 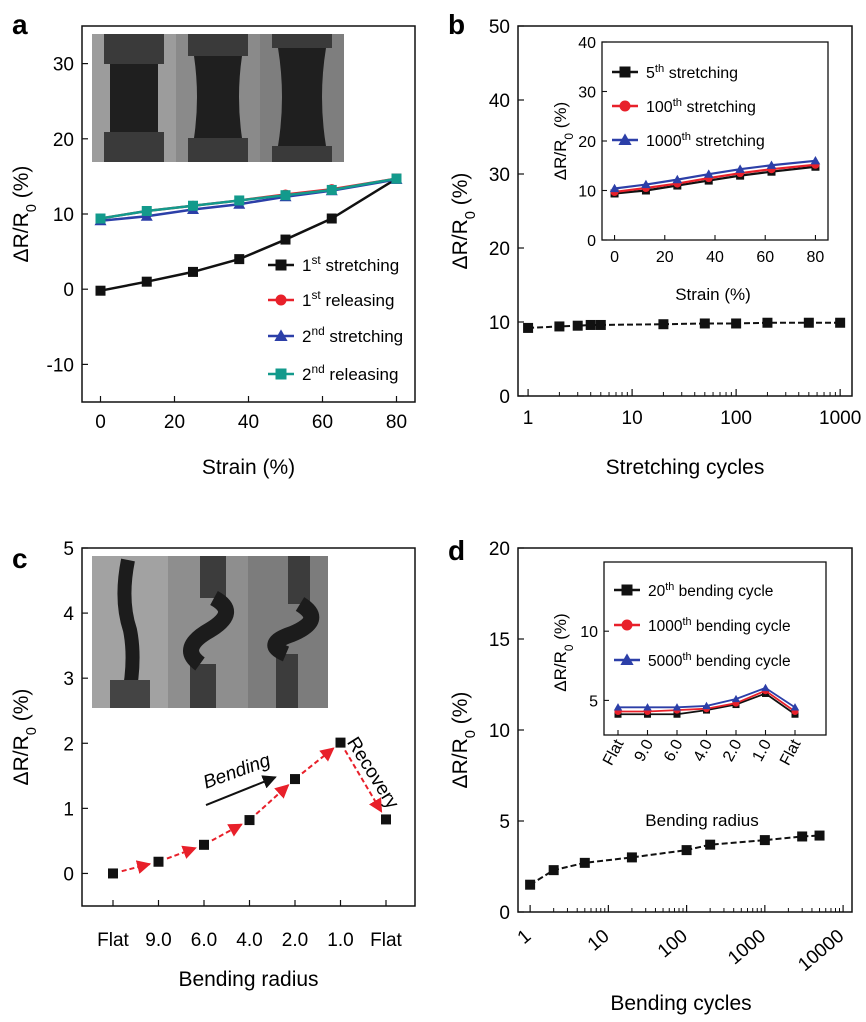 What do you see at coordinates (174, 422) in the screenshot?
I see `a-xtick-label: 20` at bounding box center [174, 422].